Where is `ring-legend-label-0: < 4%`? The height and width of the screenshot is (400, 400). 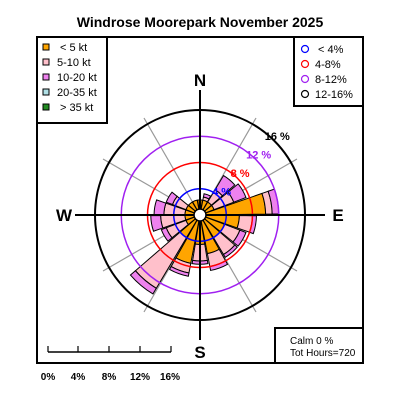 ring-legend-label-0: < 4% is located at coordinates (331, 50).